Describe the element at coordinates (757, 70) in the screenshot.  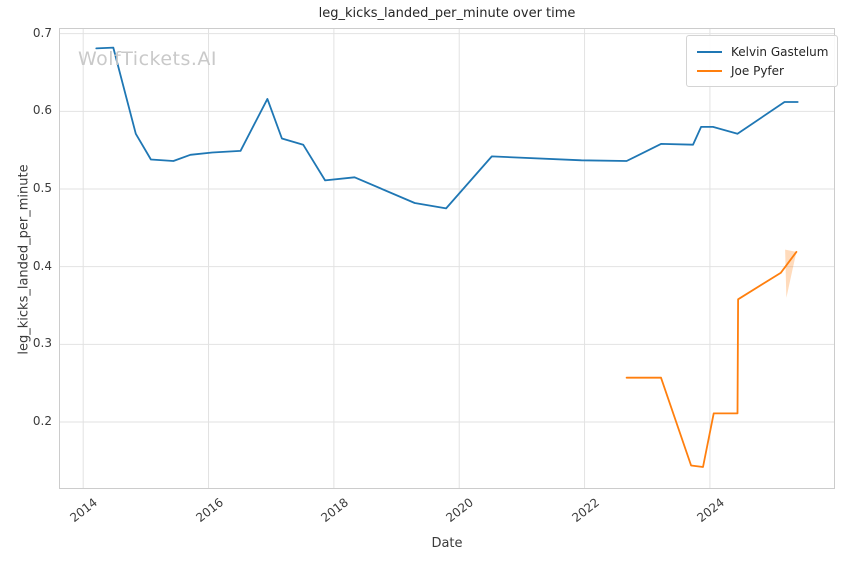
I see `legend-label: Joe Pyfer` at that location.